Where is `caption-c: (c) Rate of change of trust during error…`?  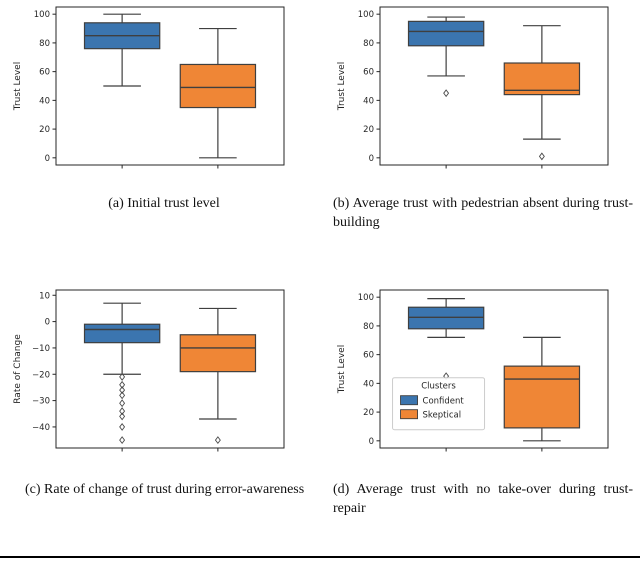
caption-c: (c) Rate of change of trust during error… is located at coordinates (165, 489).